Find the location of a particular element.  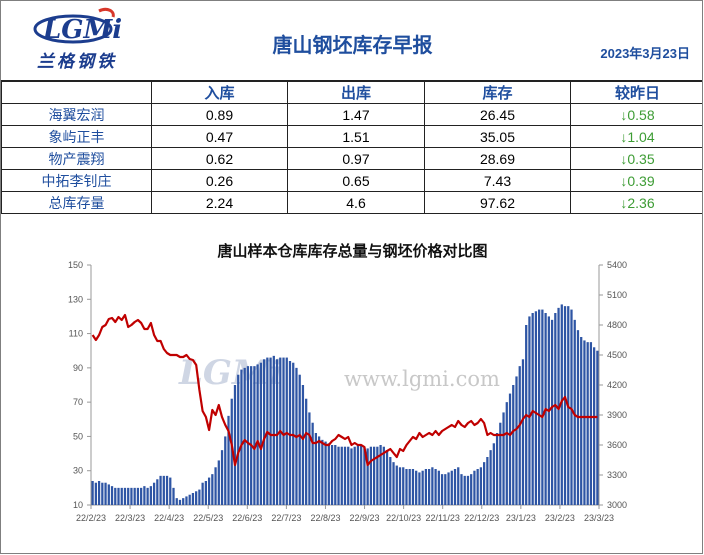

right-tick-label: 4200 is located at coordinates (617, 385).